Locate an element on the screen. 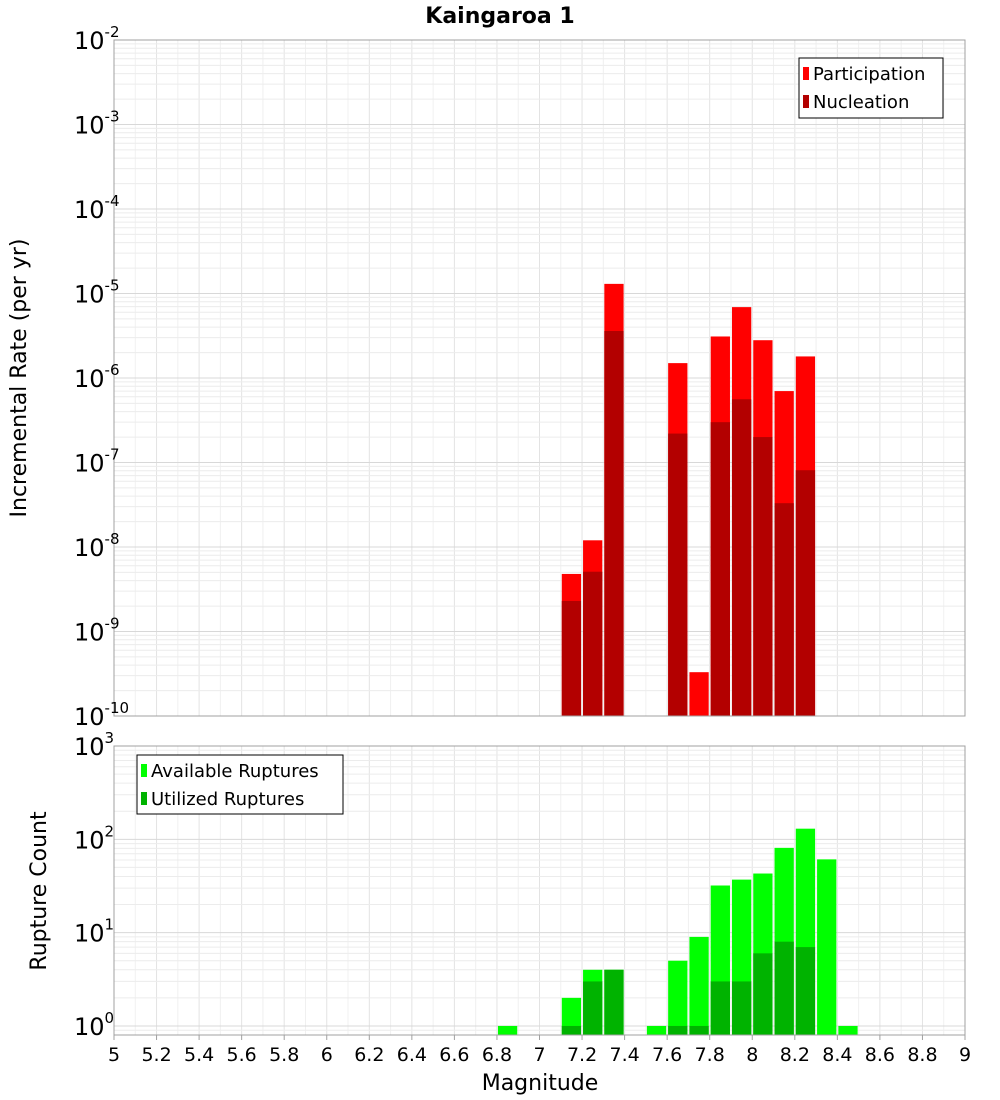 This screenshot has height=1100, width=1000. x-tick-label: 8.2 is located at coordinates (795, 1055).